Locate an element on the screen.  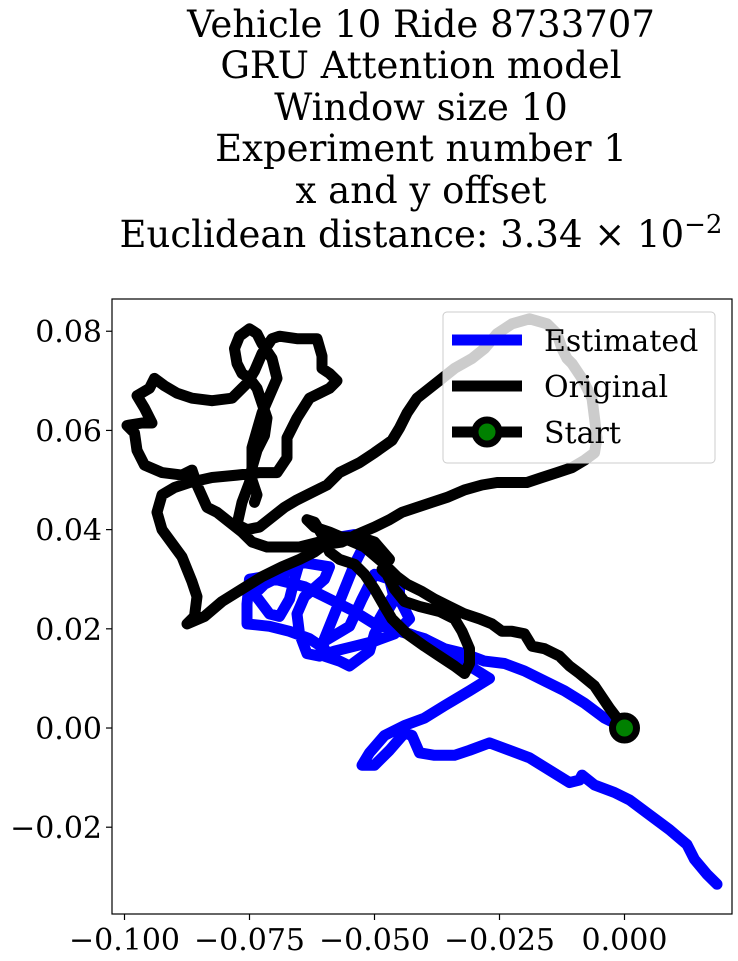
x-axis: −0.100 −0.075 −0.050 −0.025 0.000 is located at coordinates (368, 936).